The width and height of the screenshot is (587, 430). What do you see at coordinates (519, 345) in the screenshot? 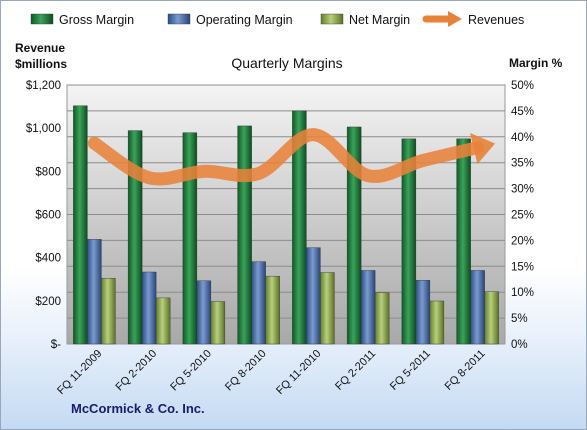
I see `right-tick-label: 0%` at bounding box center [519, 345].